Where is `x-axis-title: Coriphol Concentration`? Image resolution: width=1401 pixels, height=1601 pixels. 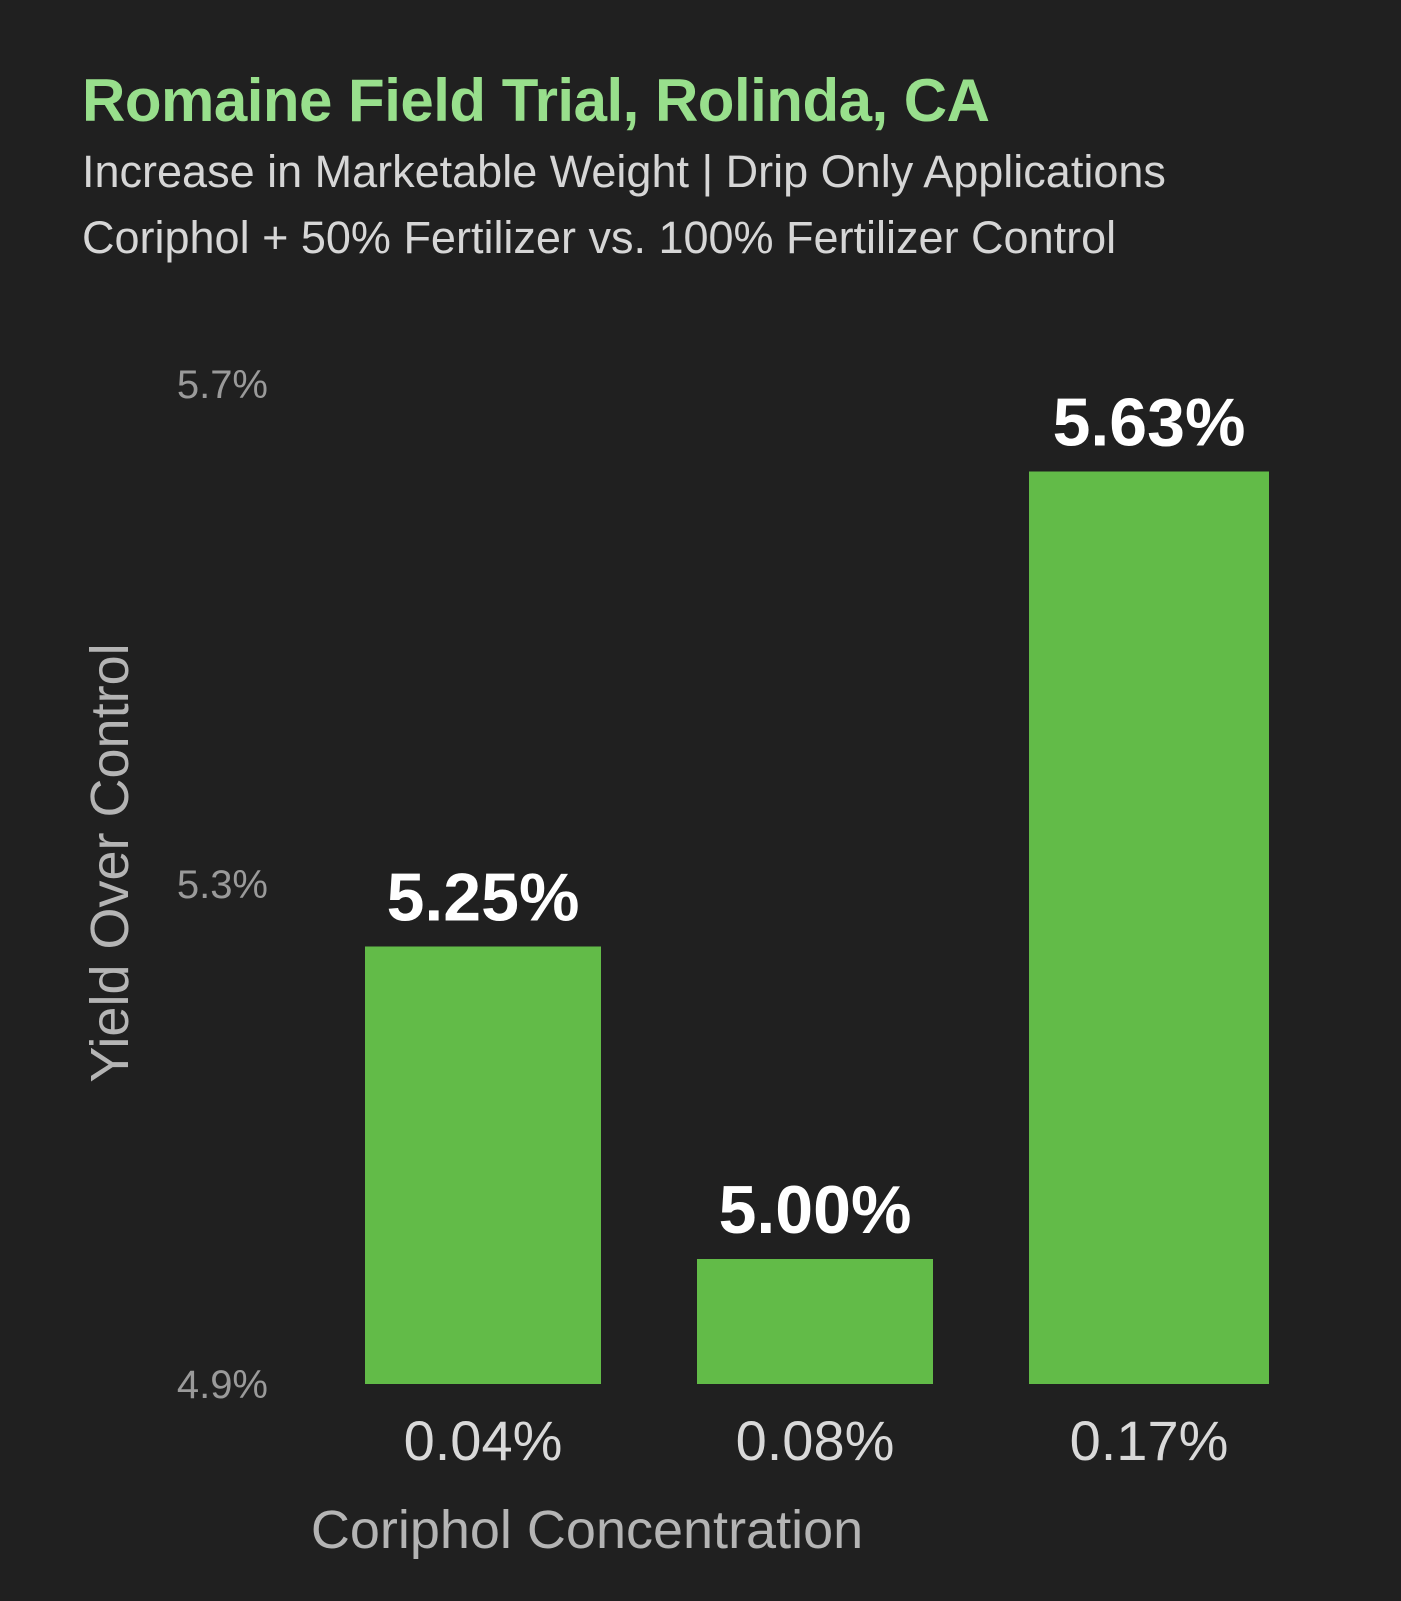 x-axis-title: Coriphol Concentration is located at coordinates (587, 1530).